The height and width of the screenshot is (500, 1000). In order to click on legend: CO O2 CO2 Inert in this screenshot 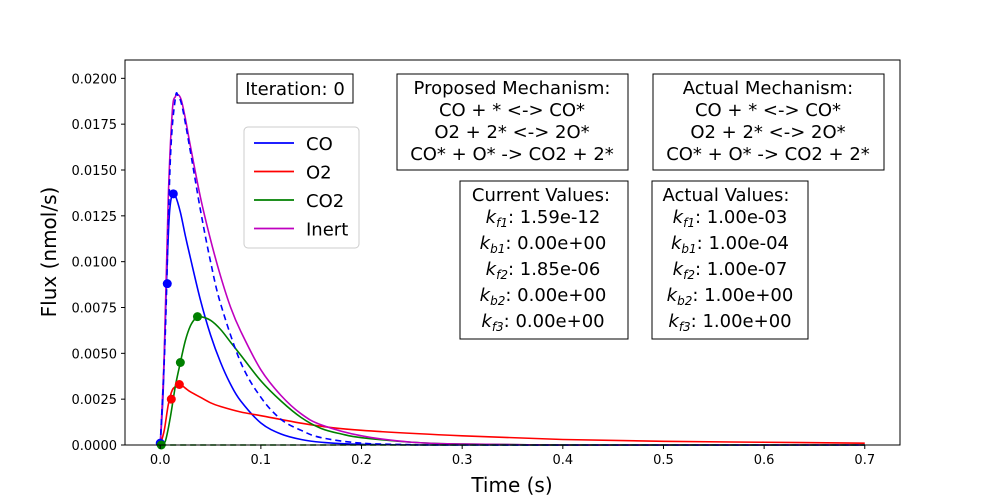, I will do `click(301, 187)`.